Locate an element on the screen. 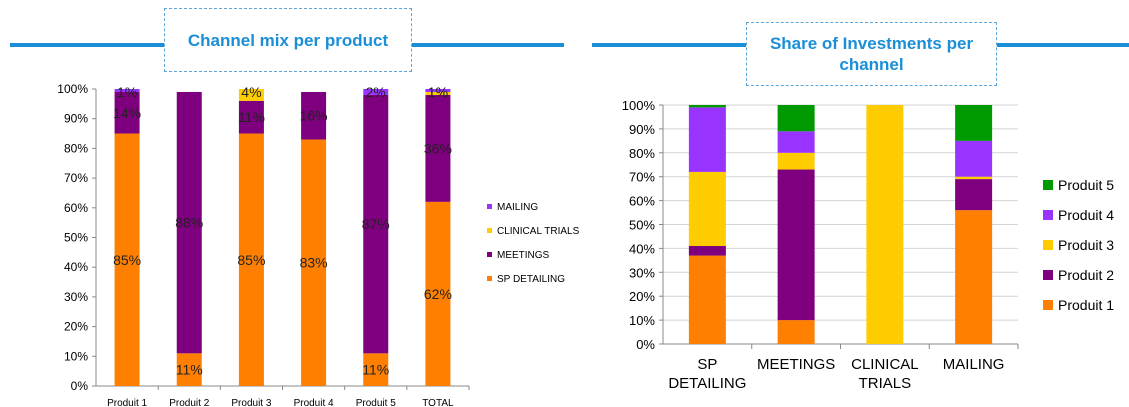  x-tick-label: Produit 4 is located at coordinates (314, 402).